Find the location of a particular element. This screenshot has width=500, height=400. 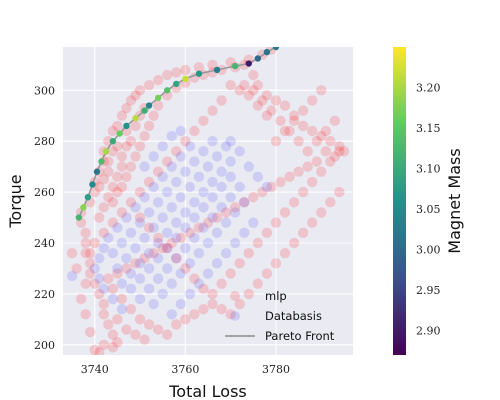

legend-mlp-label: mlp is located at coordinates (276, 296).